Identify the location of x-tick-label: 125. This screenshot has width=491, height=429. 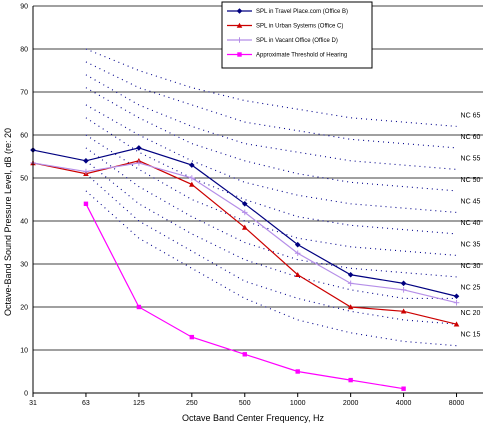
(139, 403).